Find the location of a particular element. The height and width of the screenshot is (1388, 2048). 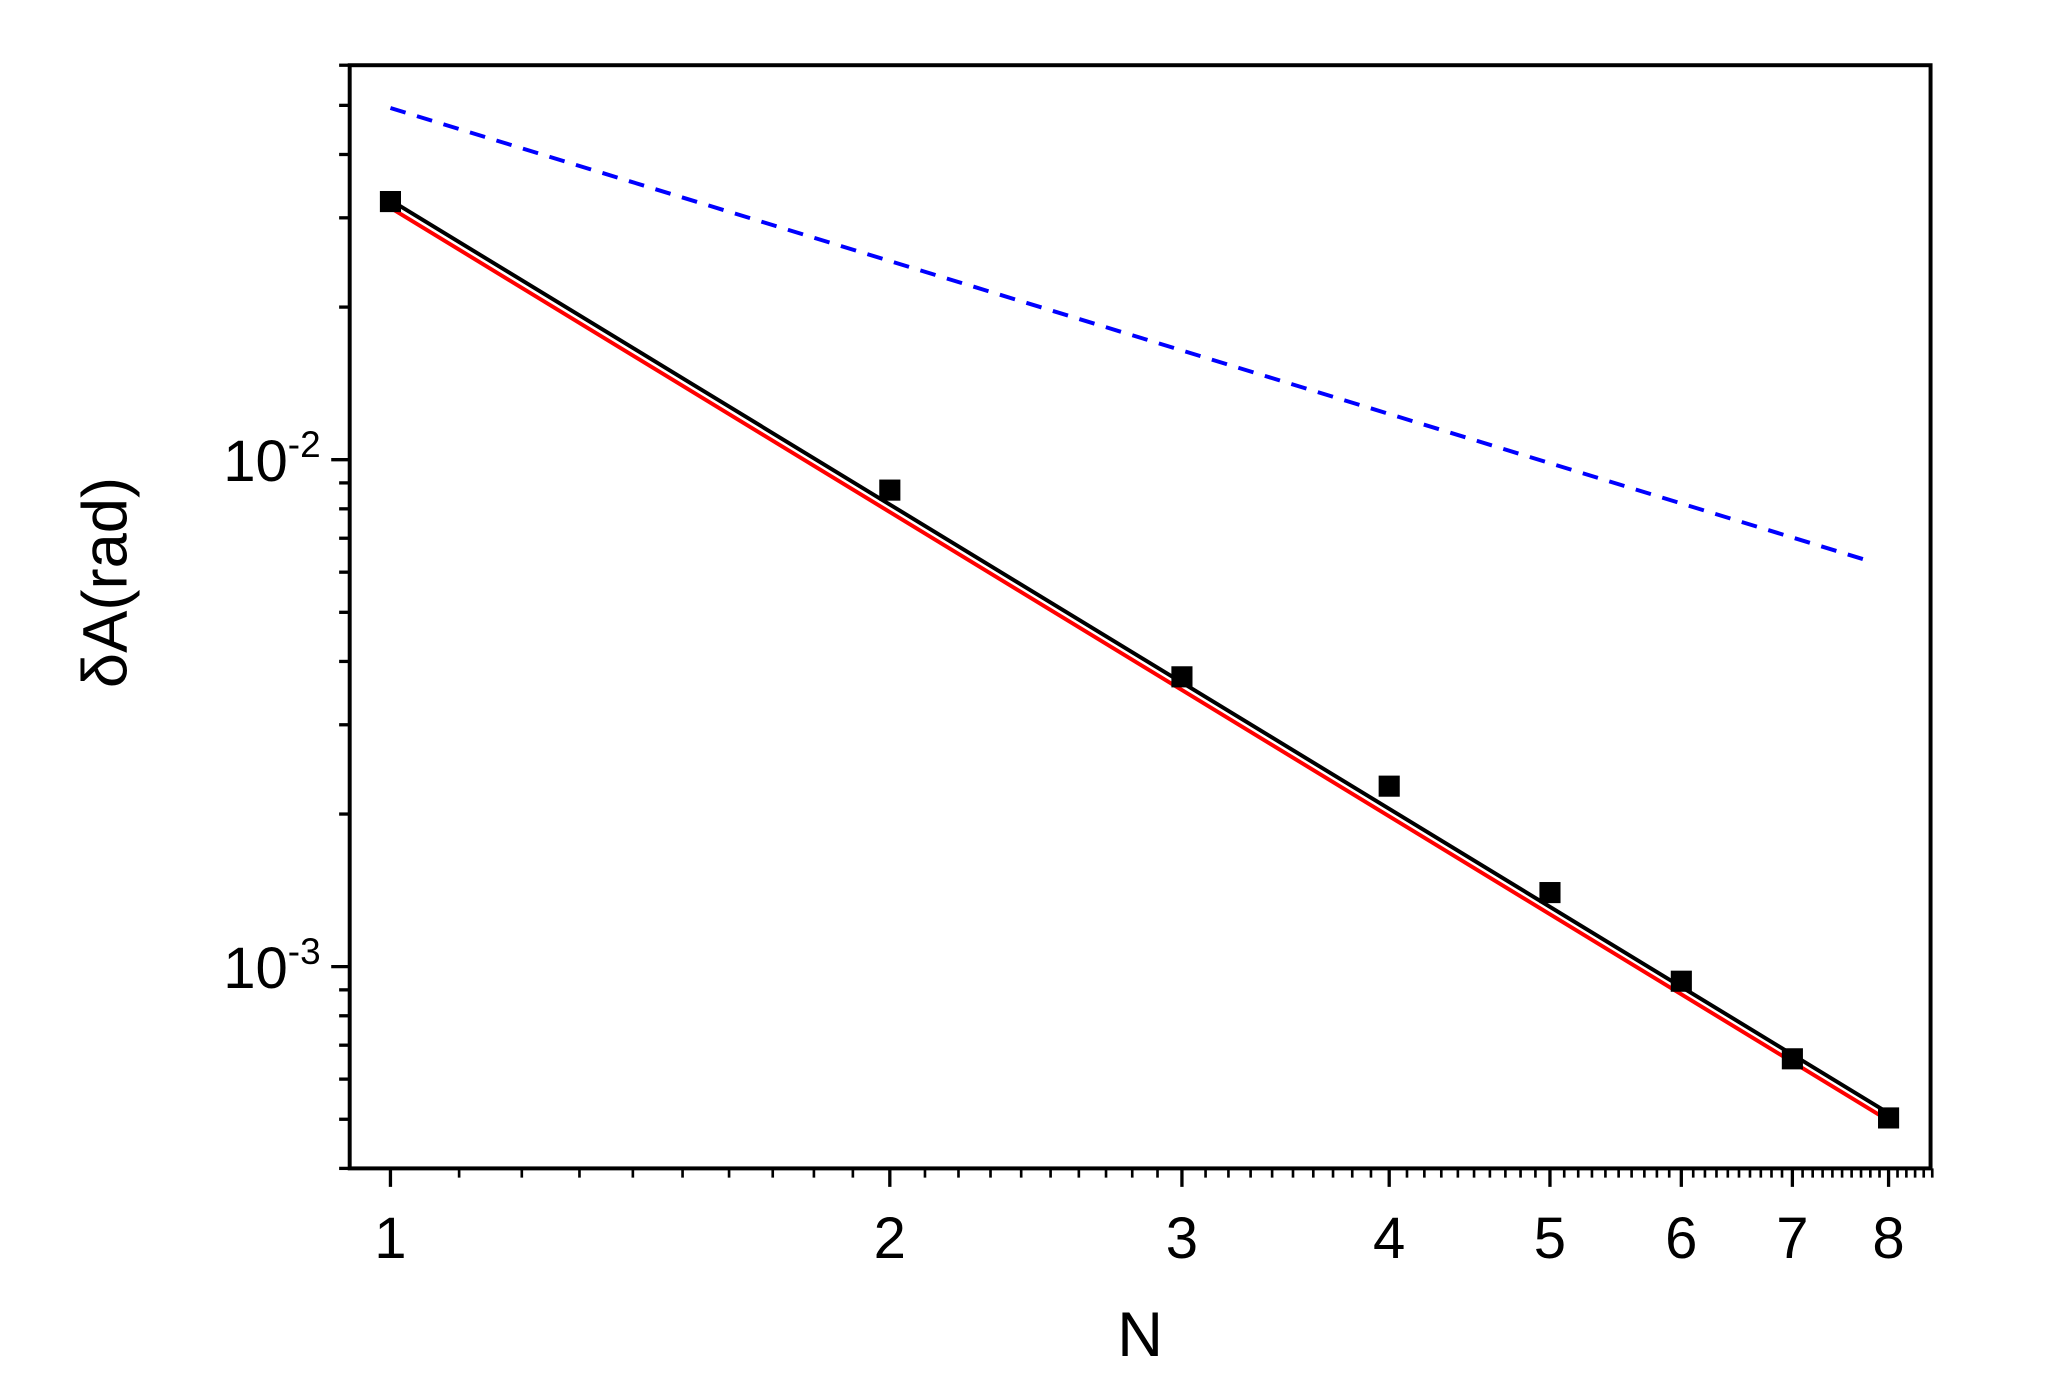

y-tick-label: 10⁻² is located at coordinates (271, 459).